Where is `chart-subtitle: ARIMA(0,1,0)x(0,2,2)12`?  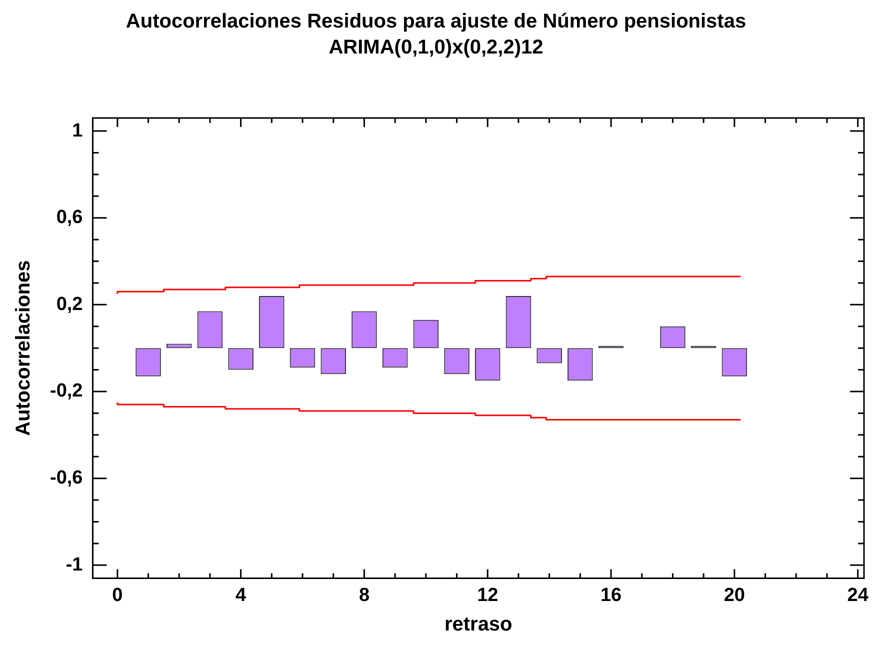
chart-subtitle: ARIMA(0,1,0)x(0,2,2)12 is located at coordinates (436, 47).